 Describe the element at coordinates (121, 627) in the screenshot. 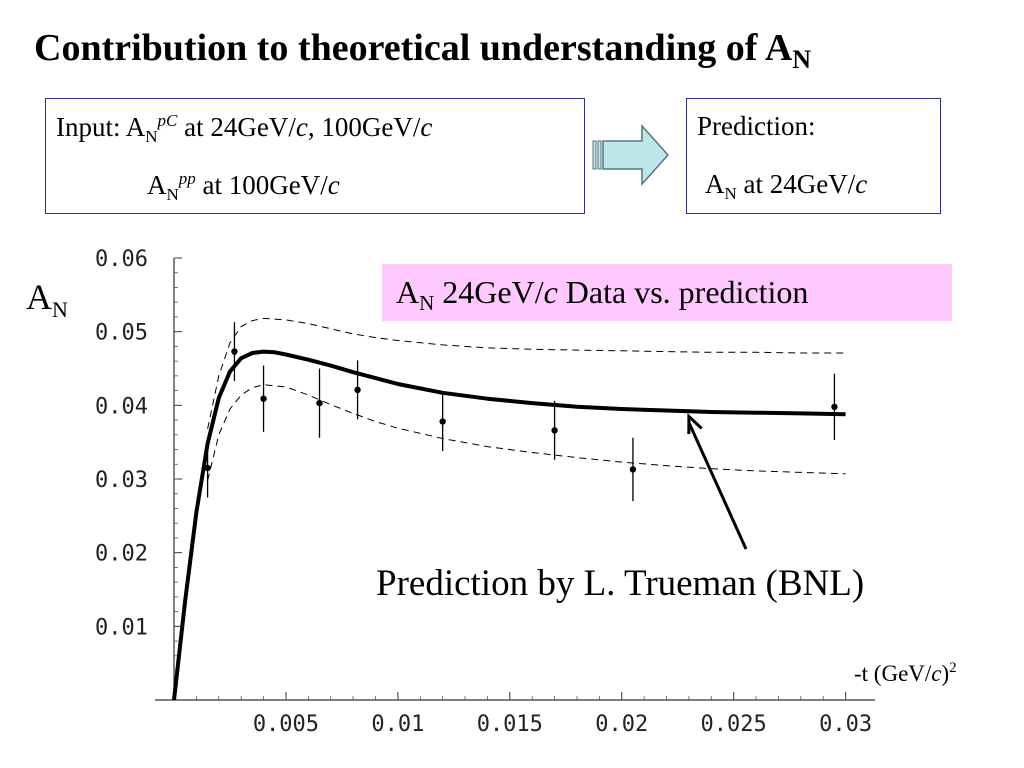

I see `y-tick-label: 0.01` at that location.